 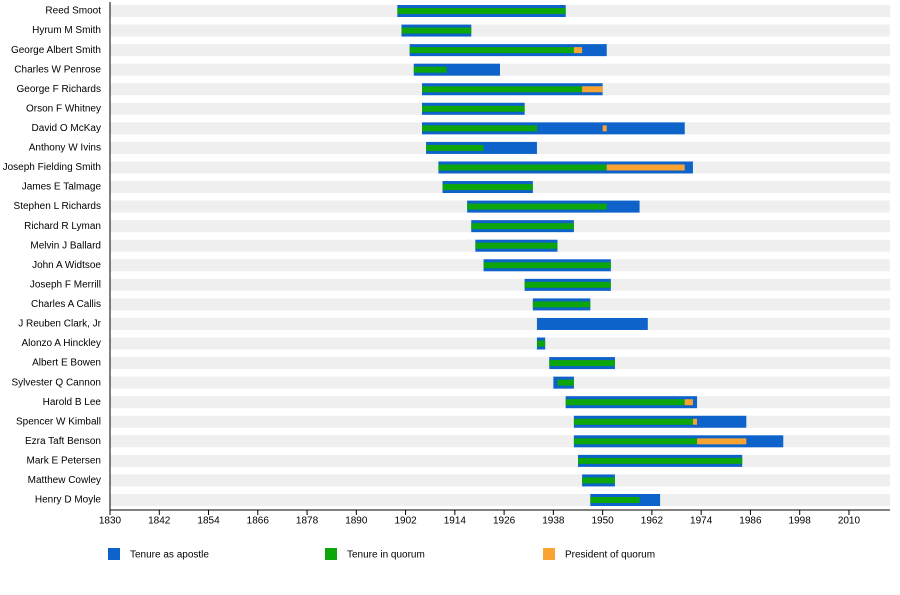 What do you see at coordinates (65, 284) in the screenshot?
I see `y-tick-label: Joseph F Merrill` at bounding box center [65, 284].